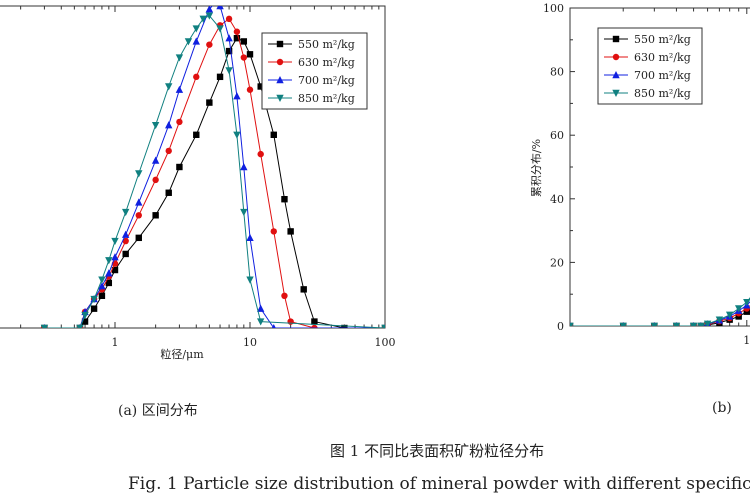 The width and height of the screenshot is (750, 500). I want to click on y-tick-label: 0, so click(560, 326).